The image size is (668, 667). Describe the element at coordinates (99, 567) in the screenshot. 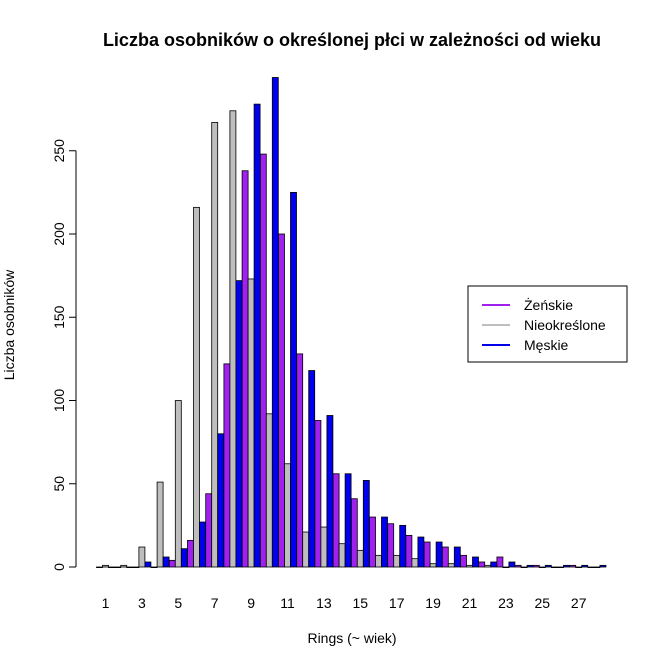

I see `bar-żeńskie-1` at that location.